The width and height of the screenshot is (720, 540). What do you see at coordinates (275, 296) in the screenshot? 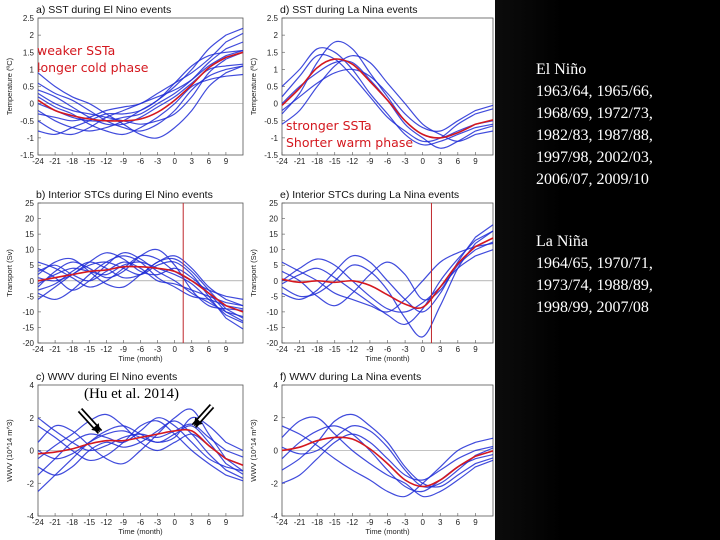
I see `y-tick-label: -5` at bounding box center [275, 296].